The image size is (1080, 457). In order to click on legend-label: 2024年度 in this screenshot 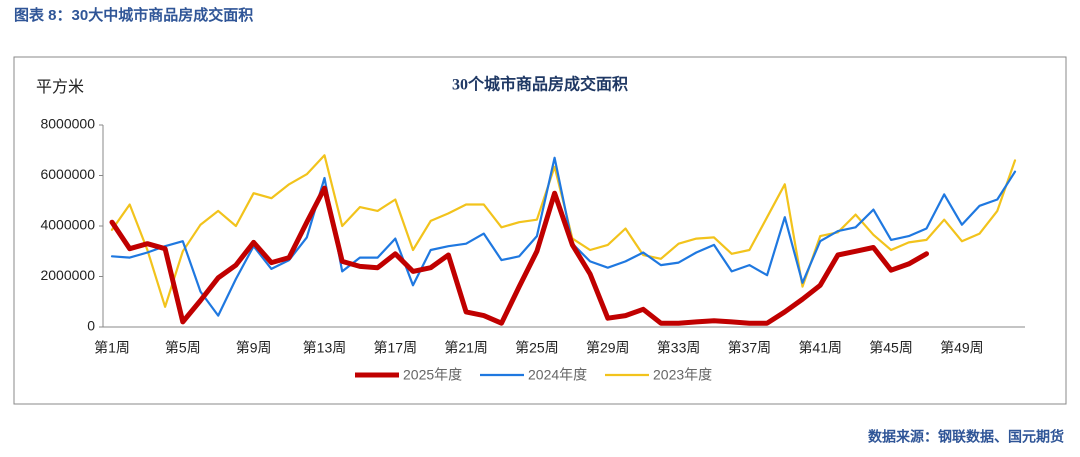, I will do `click(557, 375)`.